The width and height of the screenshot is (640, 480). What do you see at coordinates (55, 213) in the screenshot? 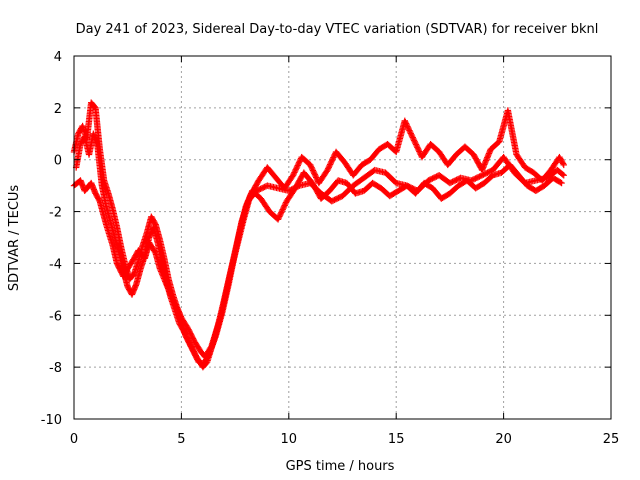
I see `y-tick-label: -2` at bounding box center [55, 213].